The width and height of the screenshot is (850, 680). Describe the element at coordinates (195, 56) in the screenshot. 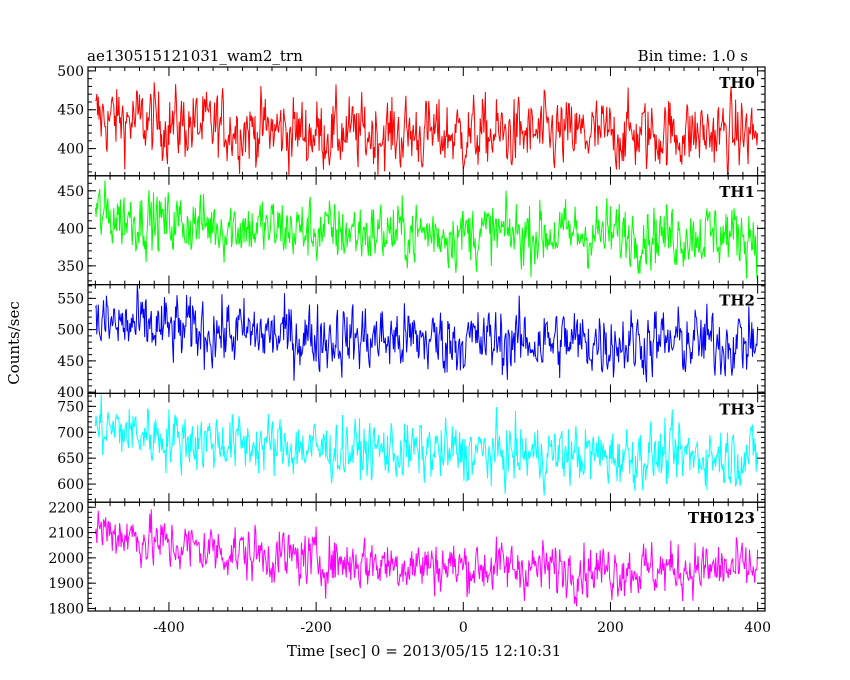

I see `observation-title: ae130515121031_wam2_trn` at that location.